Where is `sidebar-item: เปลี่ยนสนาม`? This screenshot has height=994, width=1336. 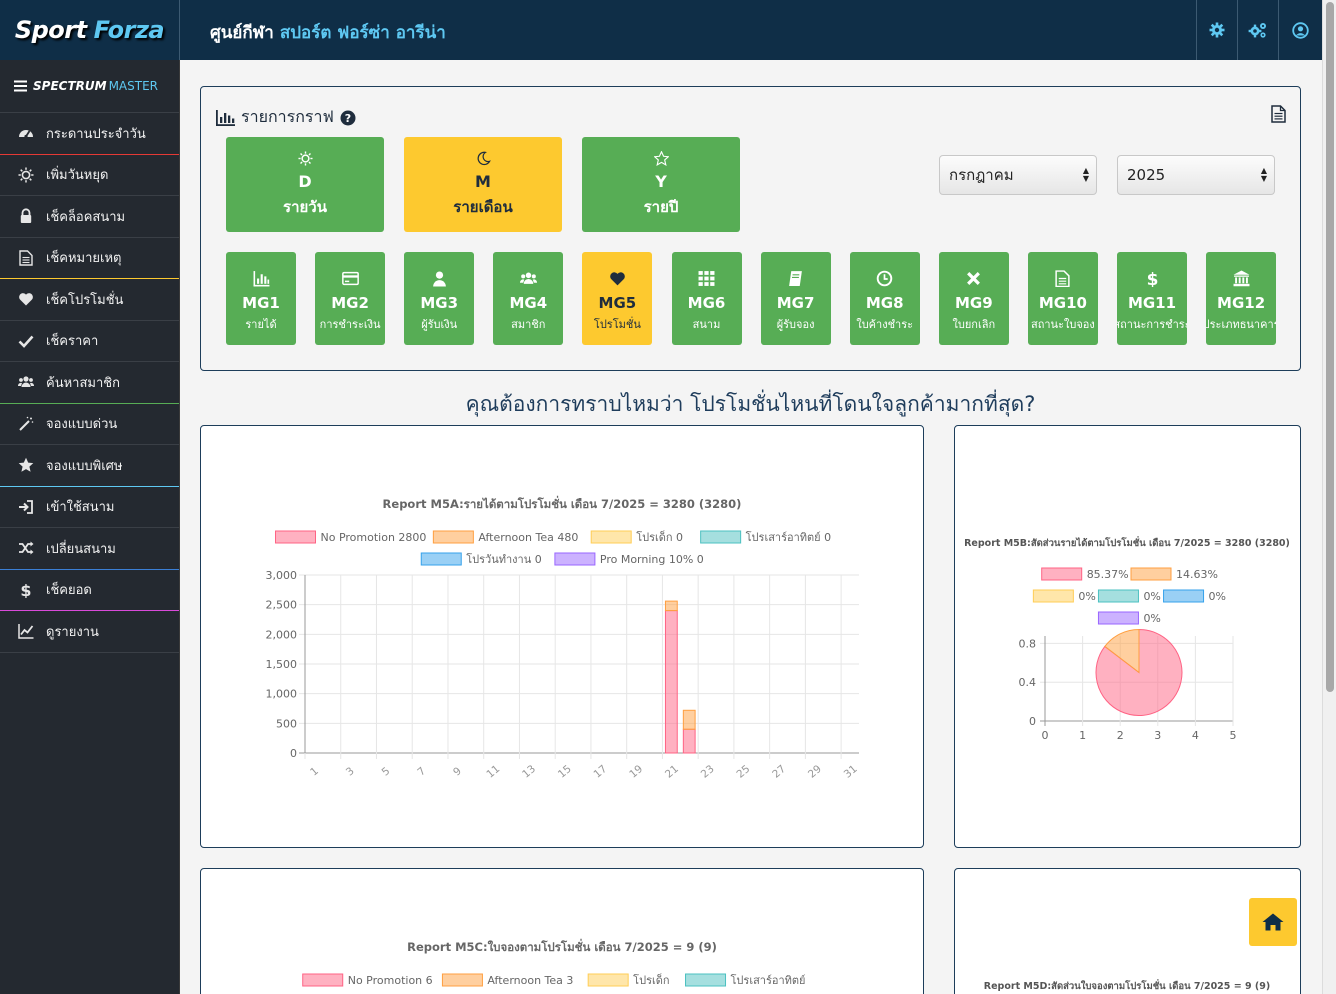 sidebar-item: เปลี่ยนสนาม is located at coordinates (89, 549).